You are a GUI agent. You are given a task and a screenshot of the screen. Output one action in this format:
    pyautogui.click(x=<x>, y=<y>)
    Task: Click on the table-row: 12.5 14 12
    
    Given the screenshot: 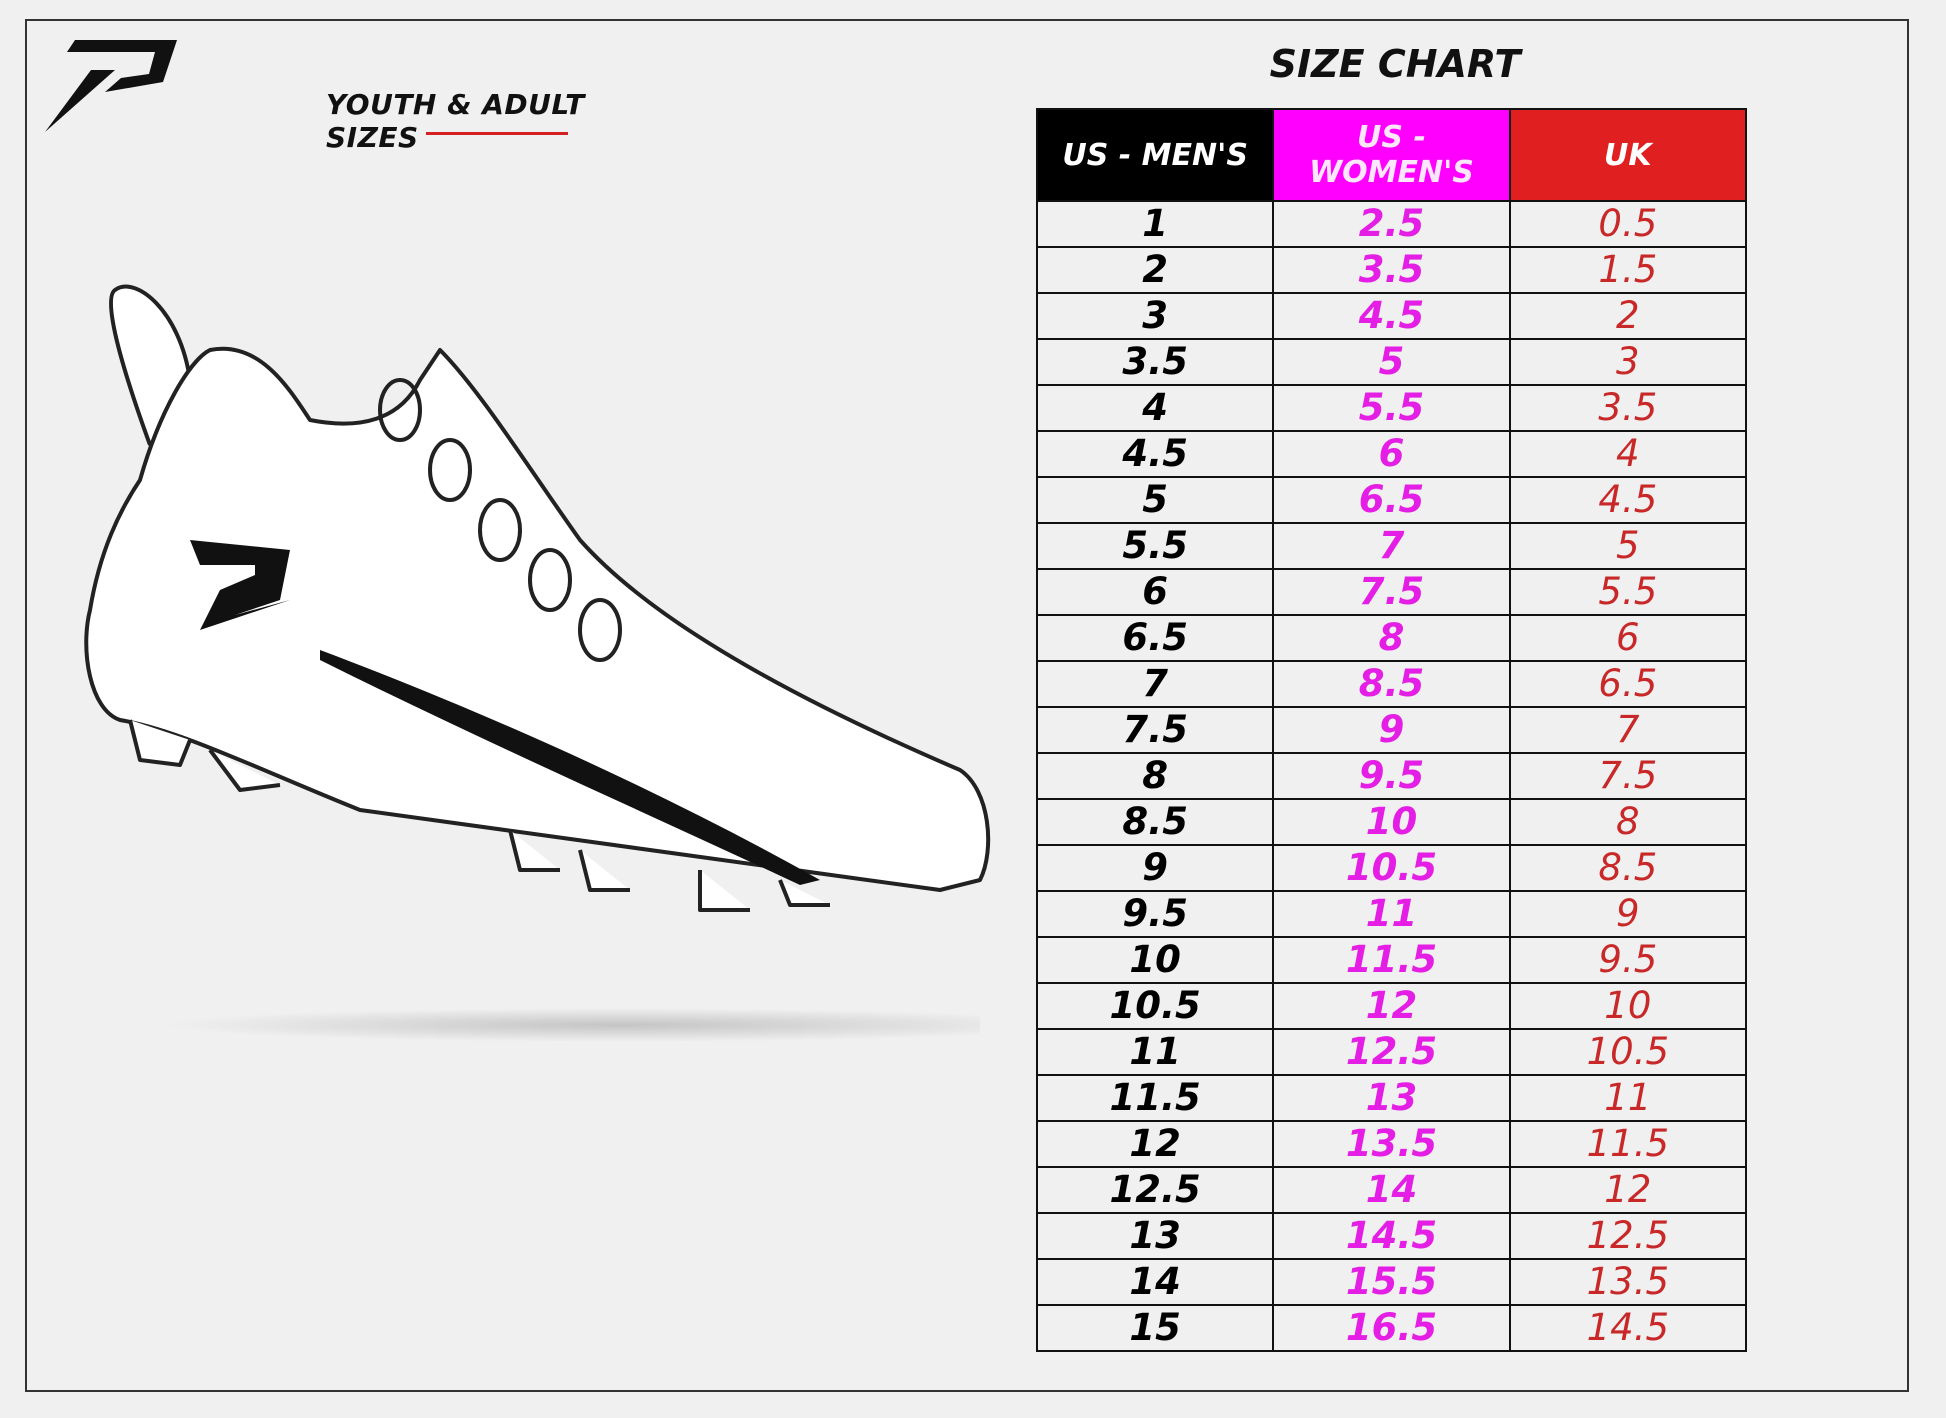 What is the action you would take?
    pyautogui.click(x=1391, y=1190)
    